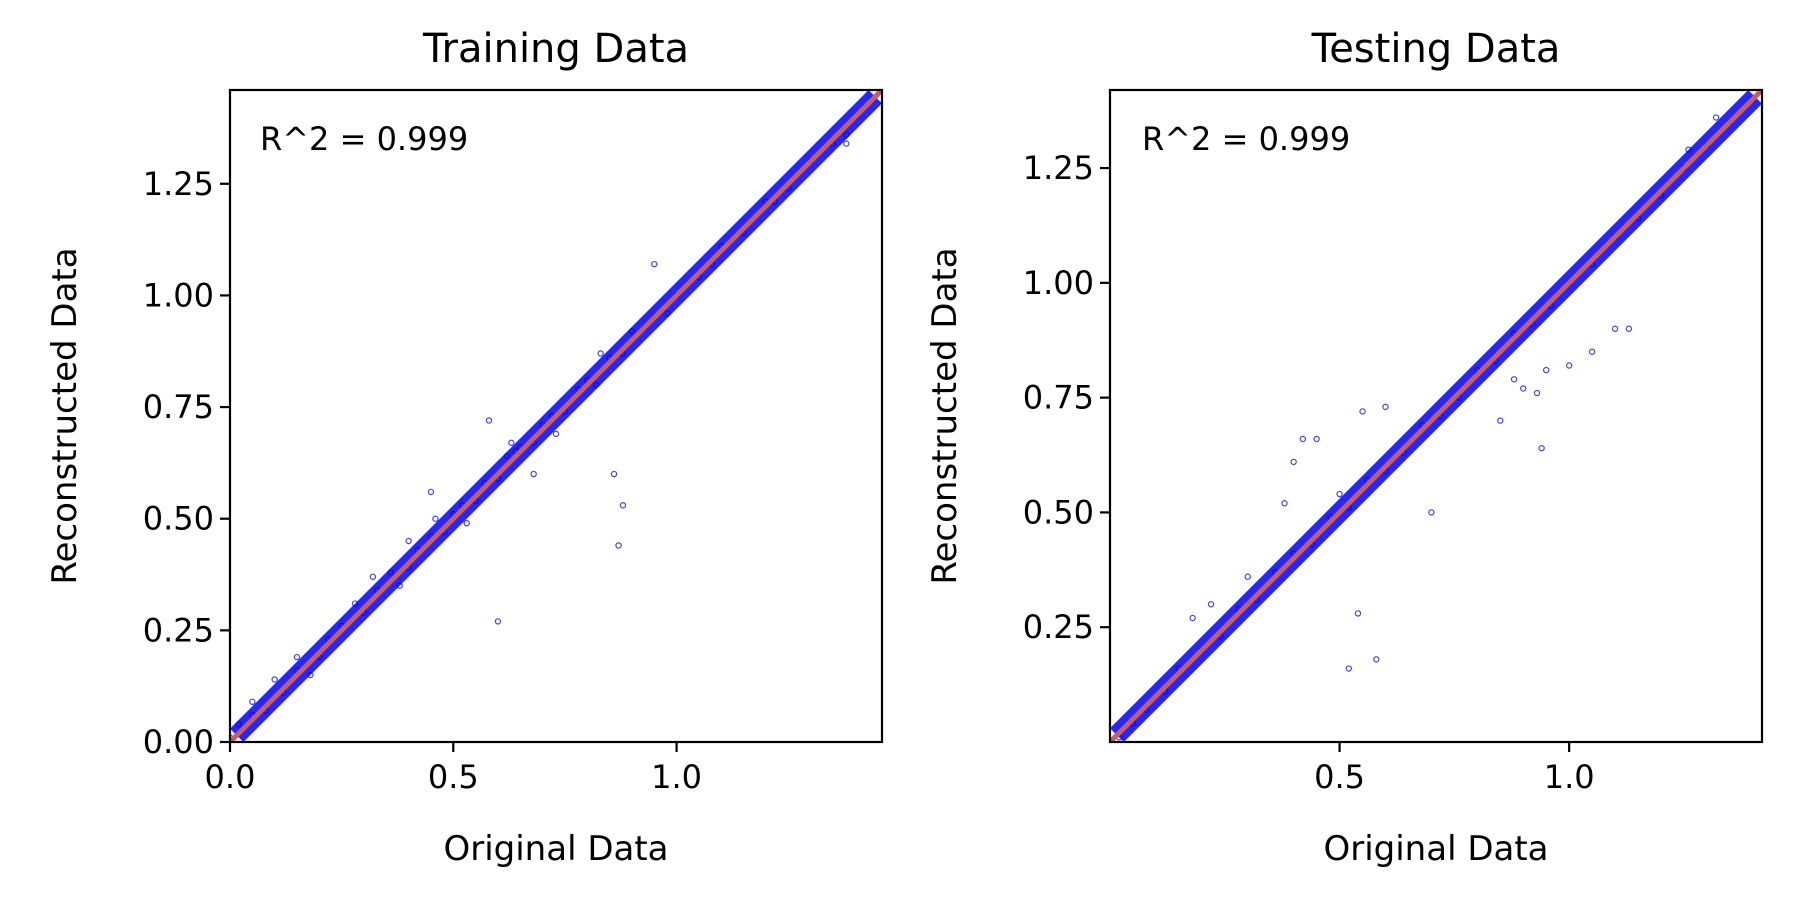  I want to click on y-tick-label: 0.00, so click(178, 742).